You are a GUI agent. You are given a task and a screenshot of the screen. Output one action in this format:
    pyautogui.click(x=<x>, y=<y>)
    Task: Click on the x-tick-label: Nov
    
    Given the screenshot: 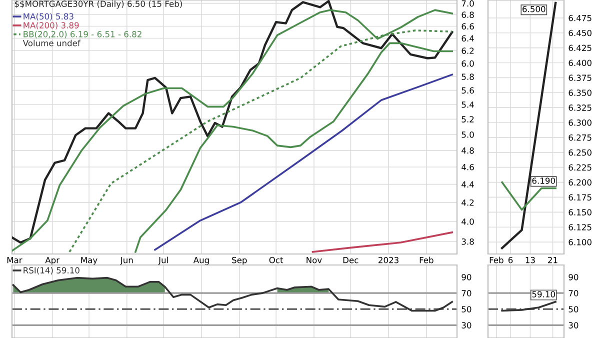 What is the action you would take?
    pyautogui.click(x=314, y=260)
    